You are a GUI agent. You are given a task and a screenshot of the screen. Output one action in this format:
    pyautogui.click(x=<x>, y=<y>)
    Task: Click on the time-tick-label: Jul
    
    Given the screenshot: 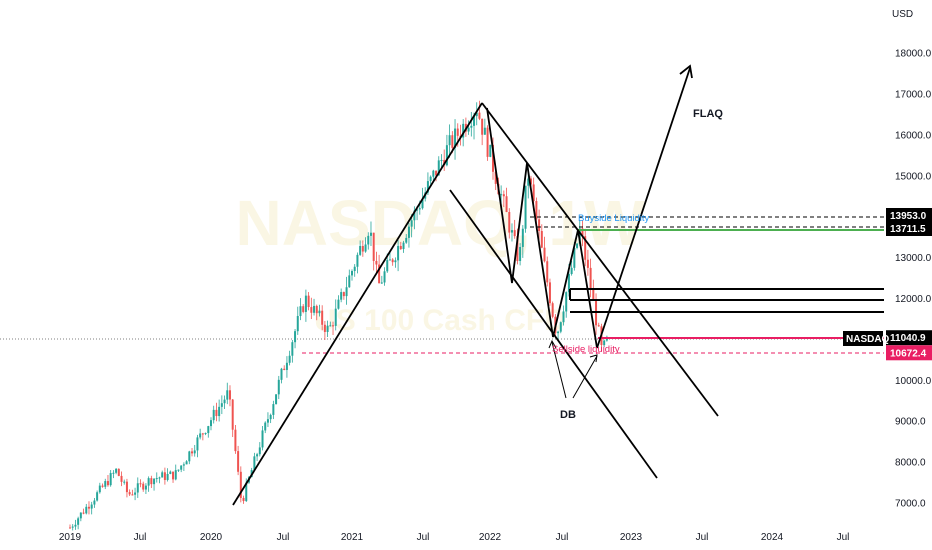 What is the action you would take?
    pyautogui.click(x=423, y=537)
    